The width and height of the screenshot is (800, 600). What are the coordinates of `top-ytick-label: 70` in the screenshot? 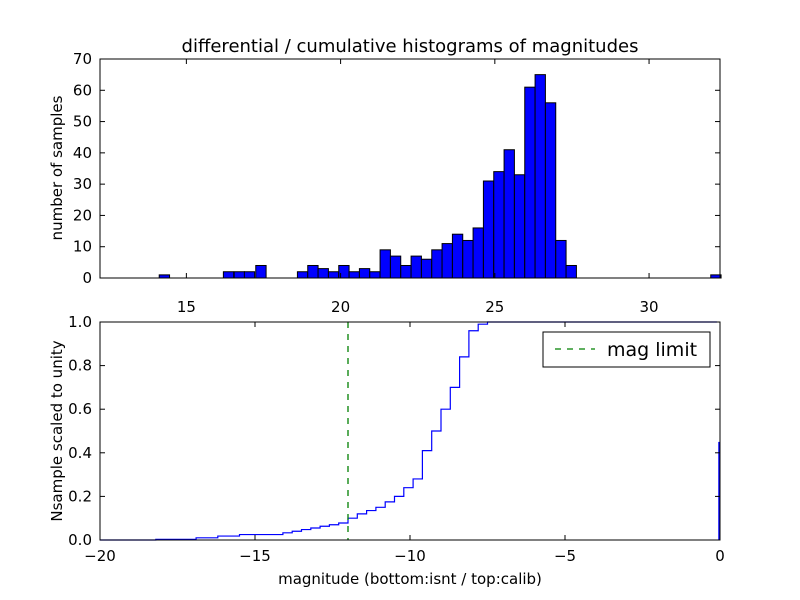 It's located at (82, 59).